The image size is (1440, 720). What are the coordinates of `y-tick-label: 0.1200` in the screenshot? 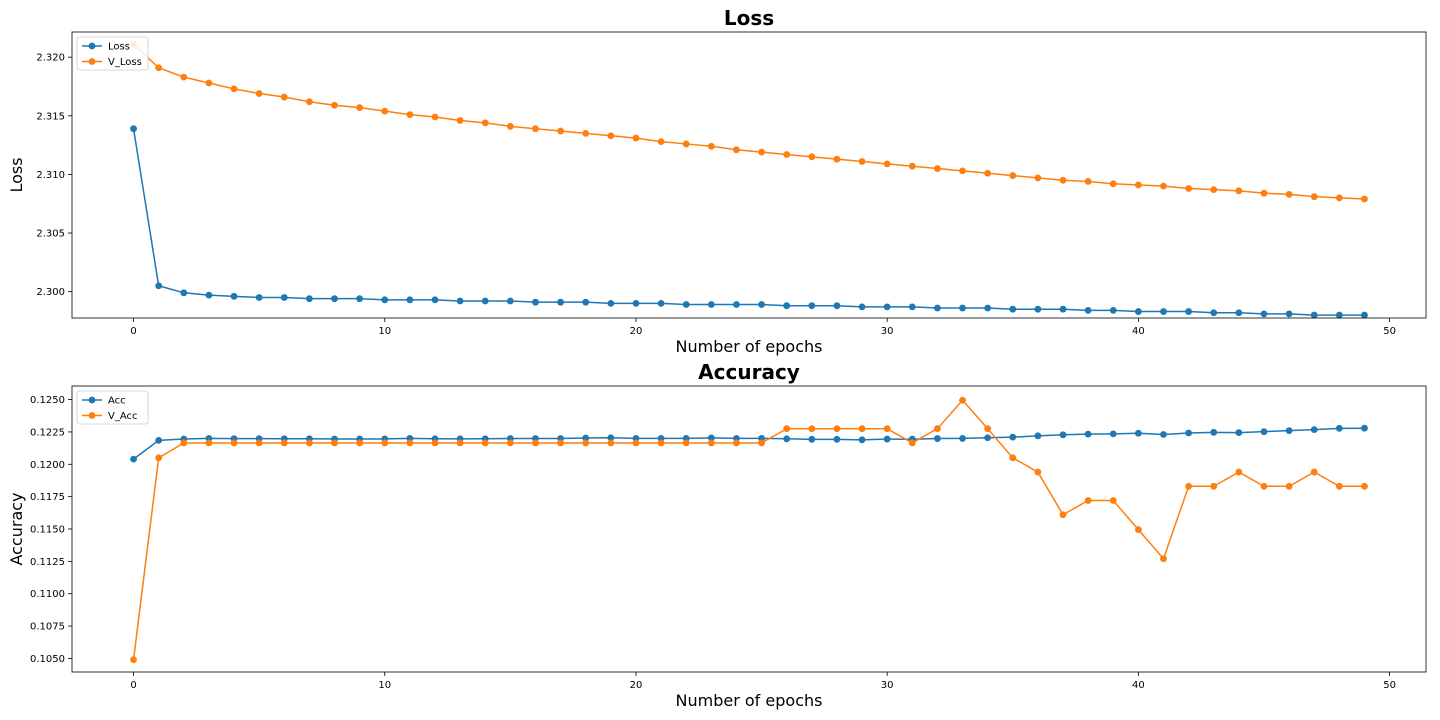 It's located at (47, 465).